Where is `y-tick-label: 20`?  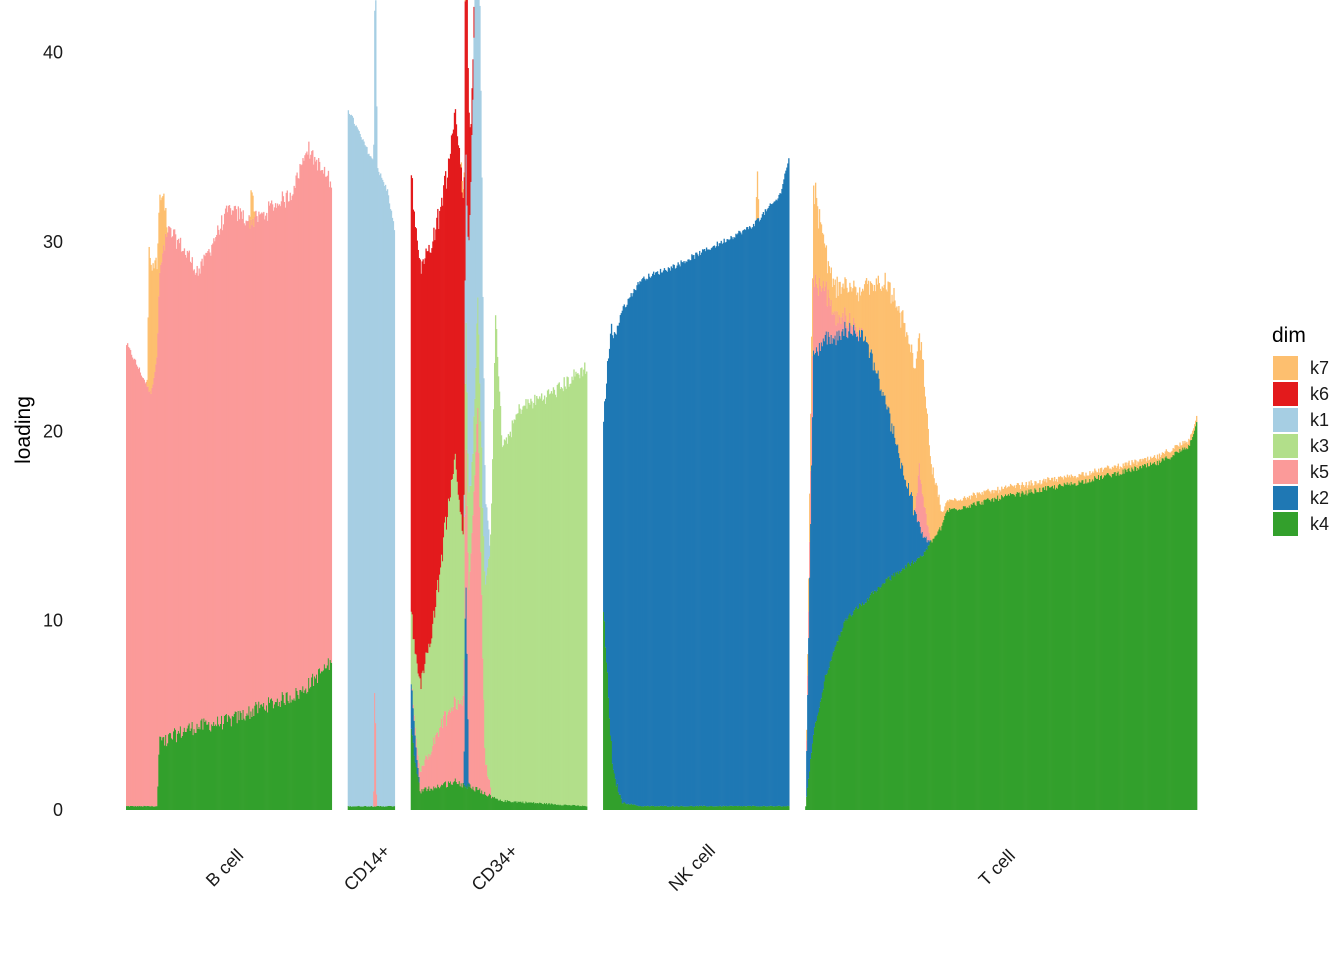 y-tick-label: 20 is located at coordinates (53, 431).